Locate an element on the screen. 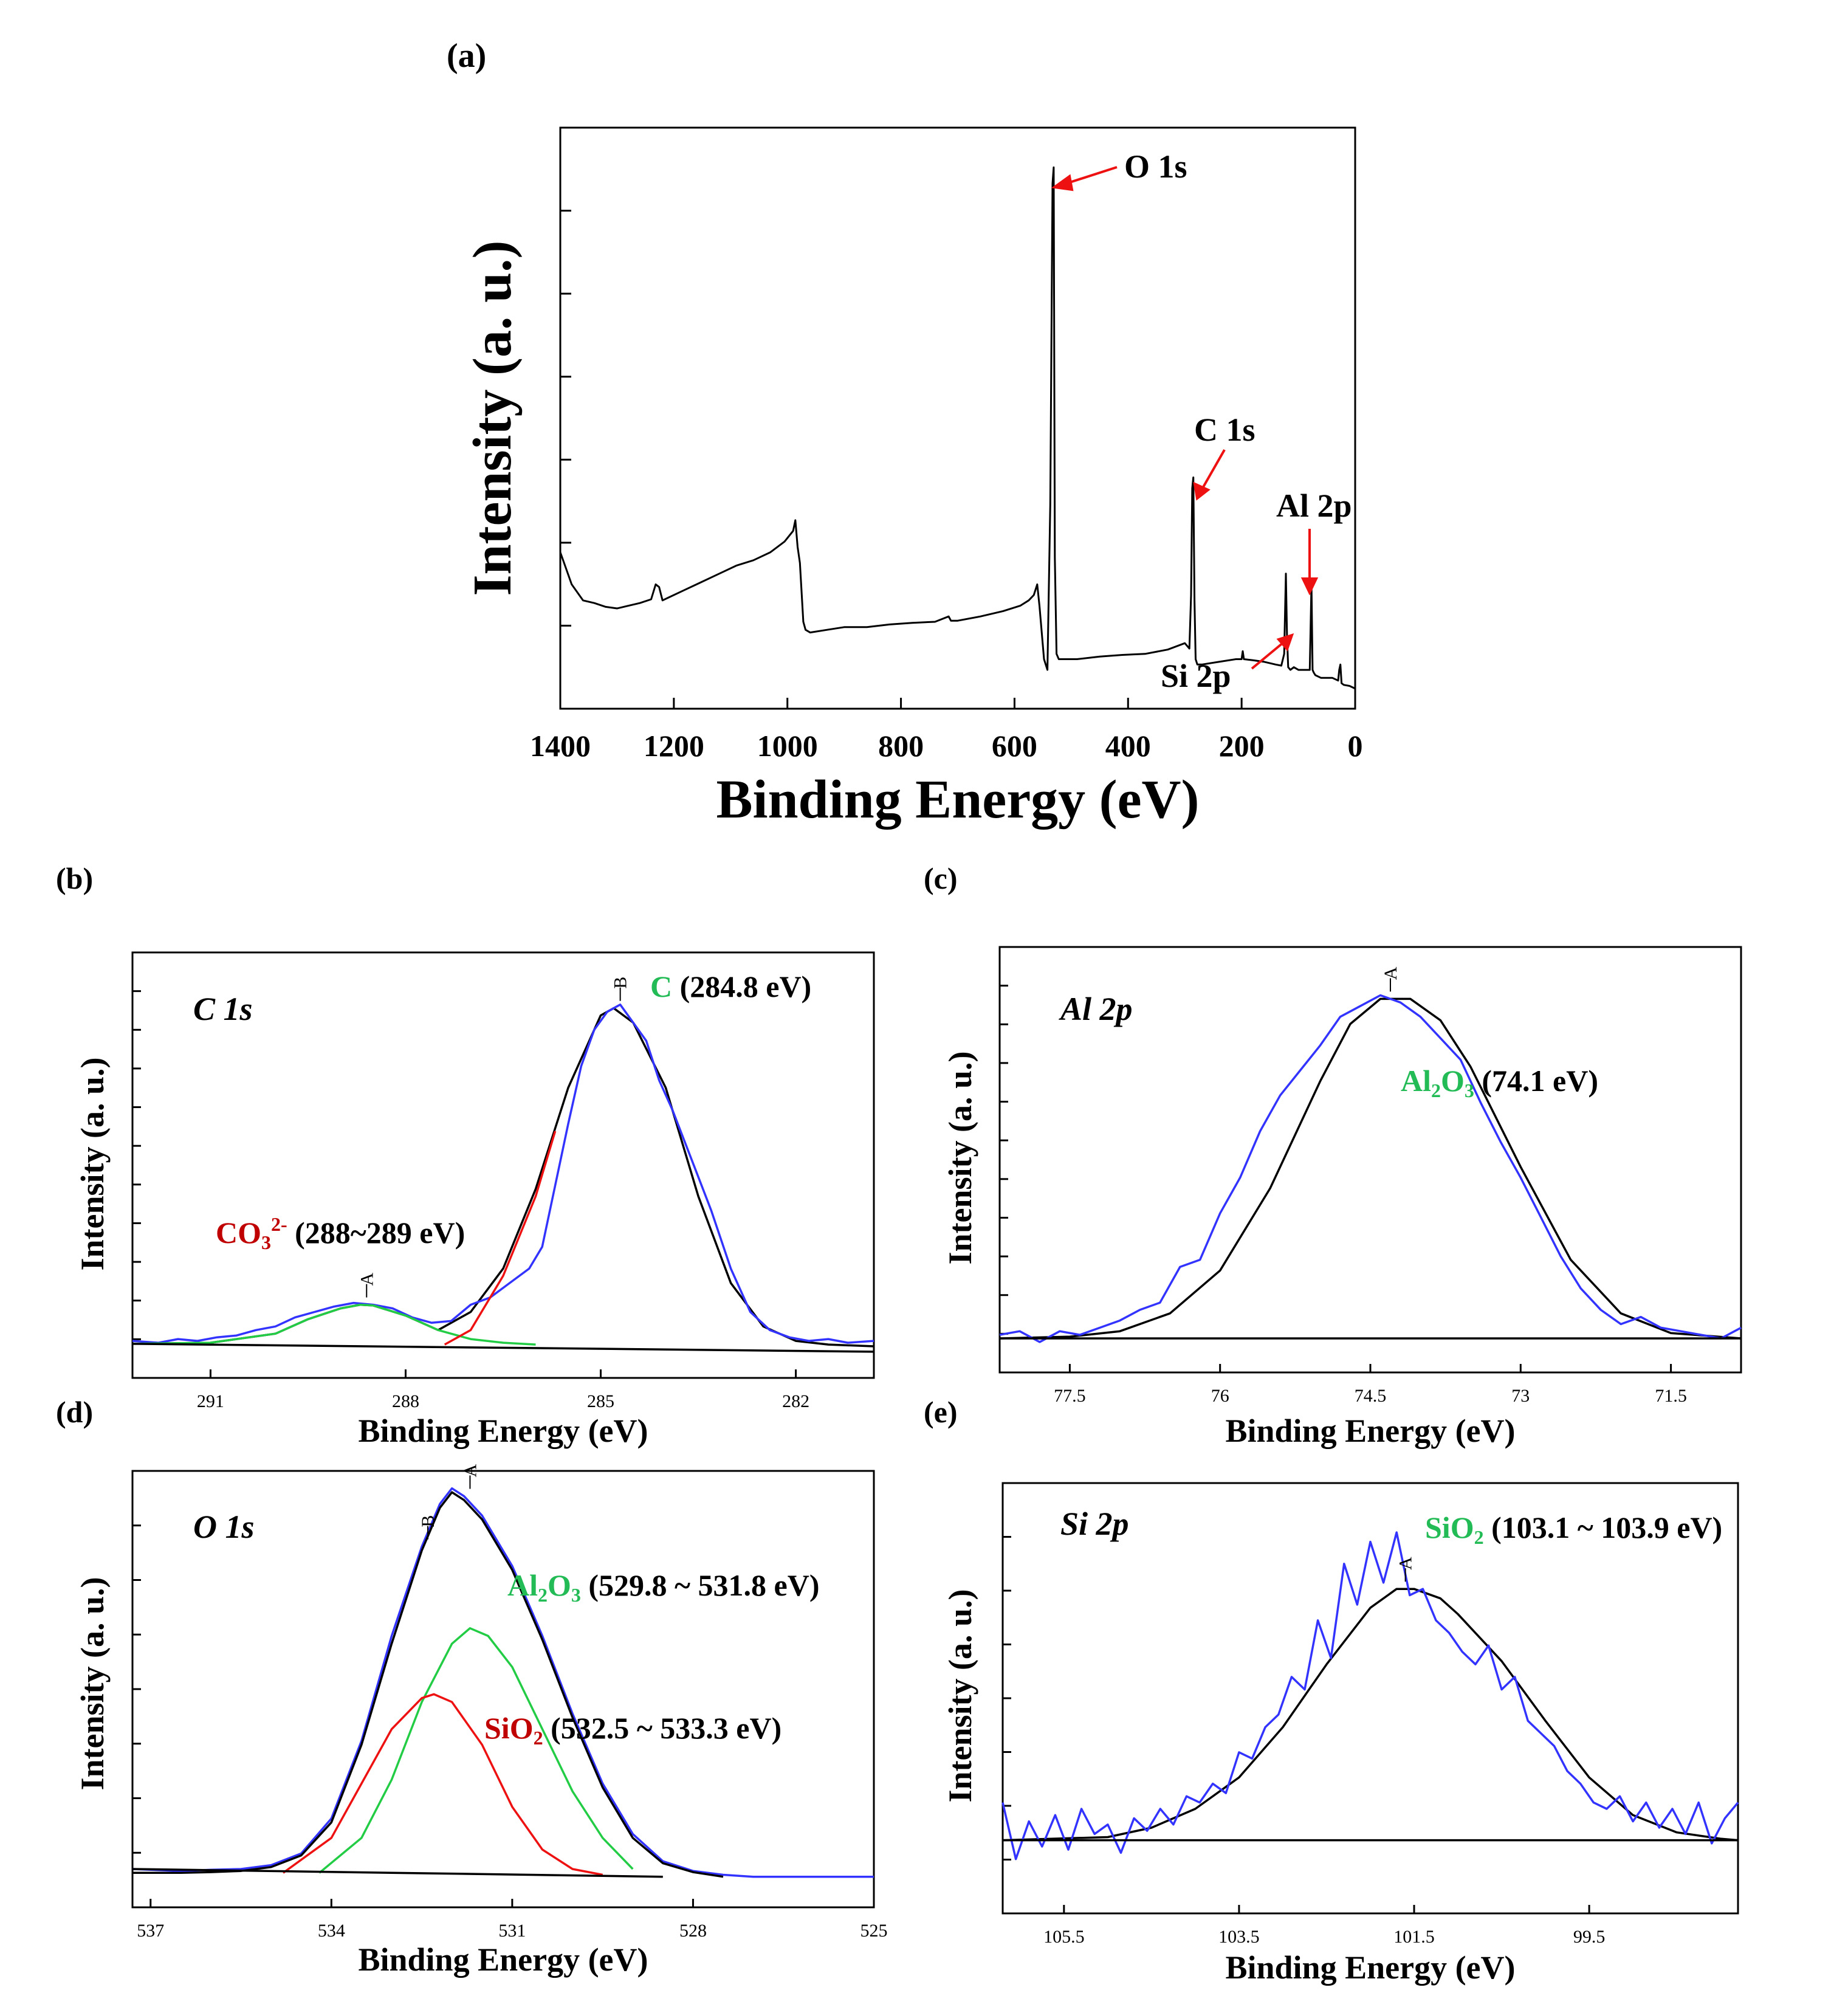  annotation-al2p: Al 2p is located at coordinates (1314, 505).